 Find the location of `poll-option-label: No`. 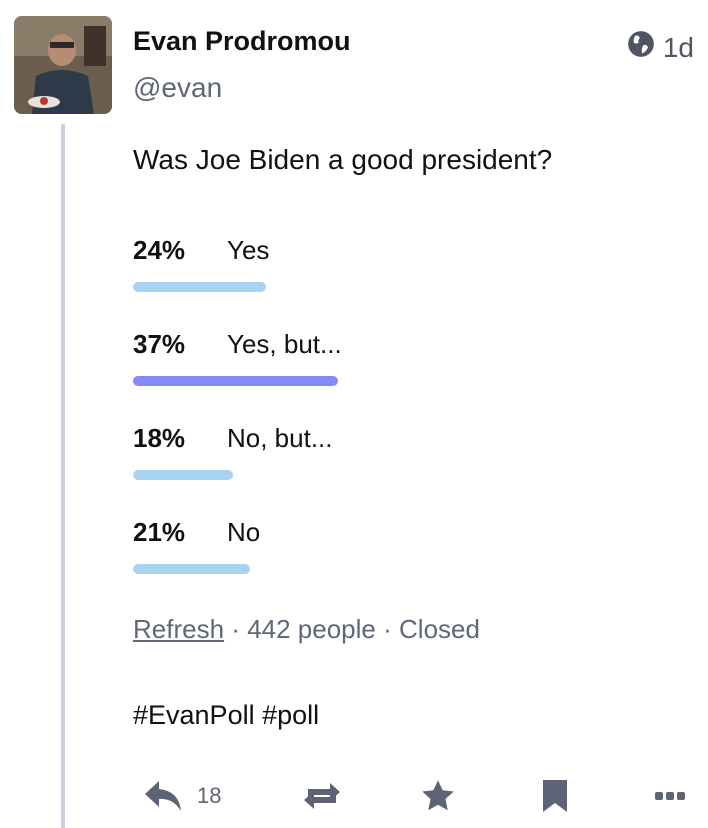

poll-option-label: No is located at coordinates (244, 531).